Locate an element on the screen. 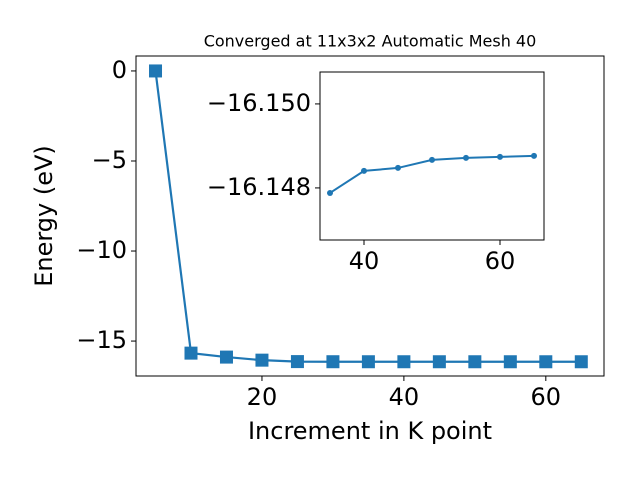 Image resolution: width=640 pixels, height=480 pixels. chart-title: Converged at 11x3x2 Automatic Mesh 40 is located at coordinates (370, 41).